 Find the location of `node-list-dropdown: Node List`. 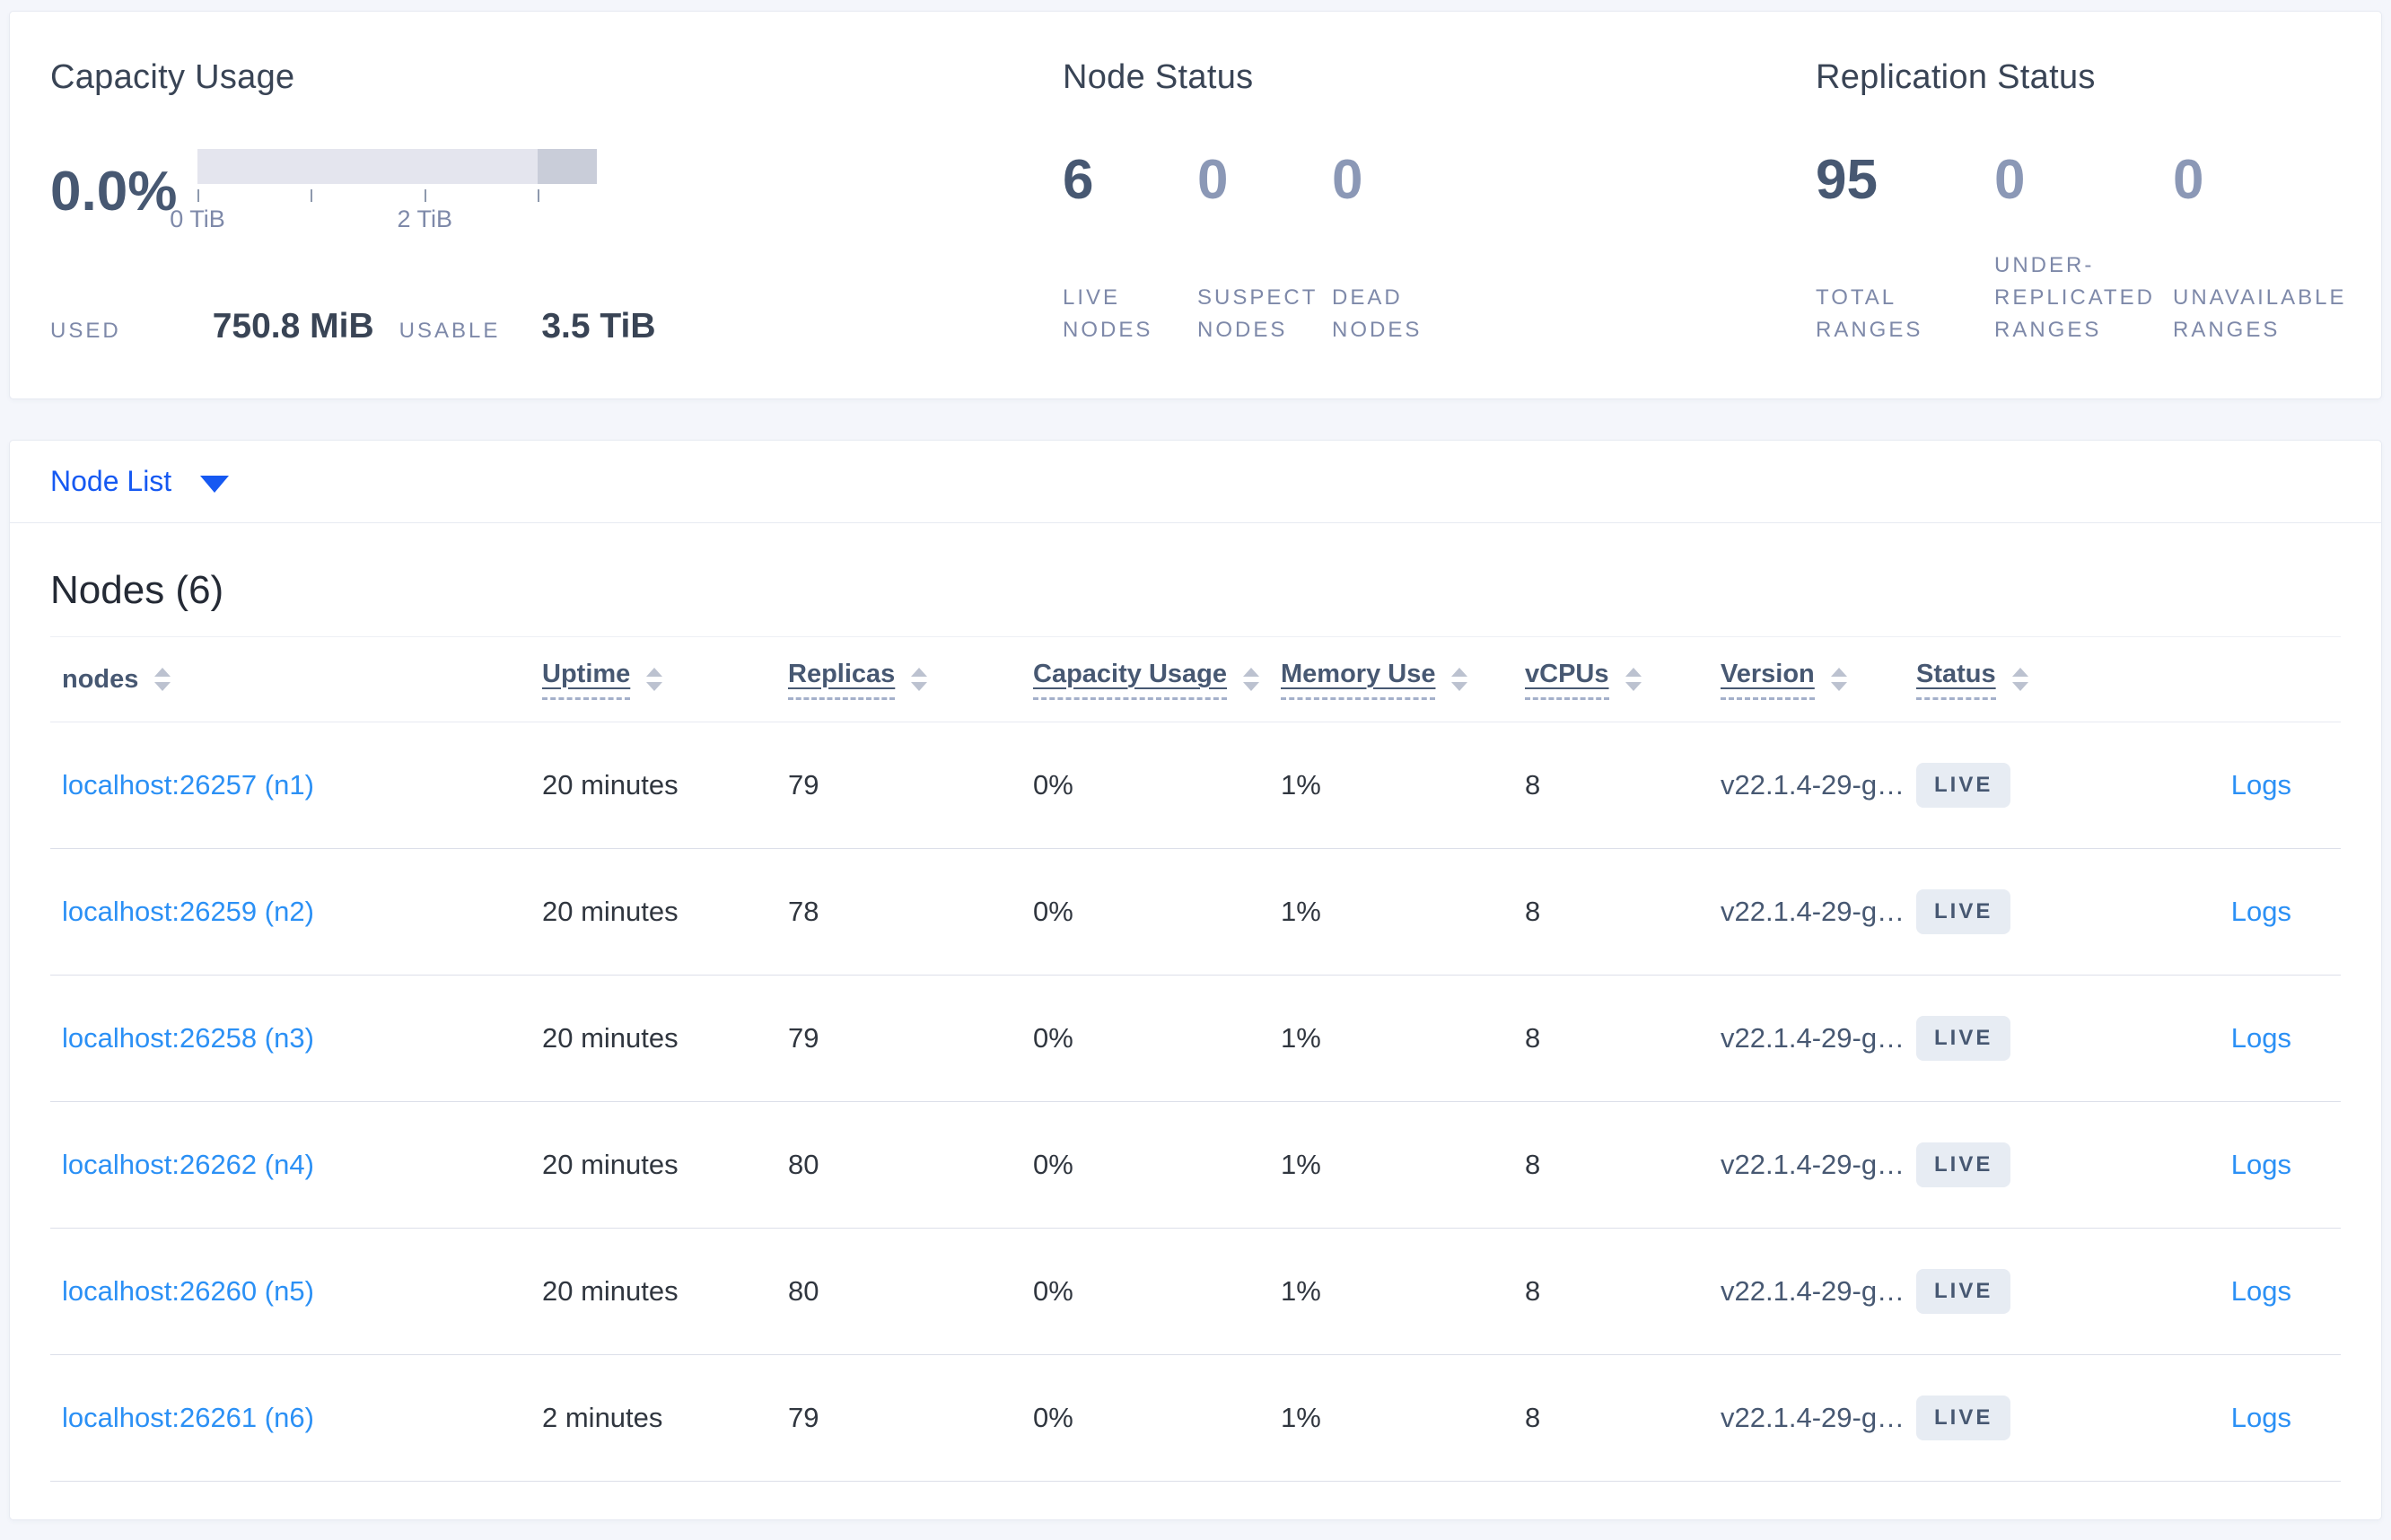

node-list-dropdown: Node List is located at coordinates (1195, 482).